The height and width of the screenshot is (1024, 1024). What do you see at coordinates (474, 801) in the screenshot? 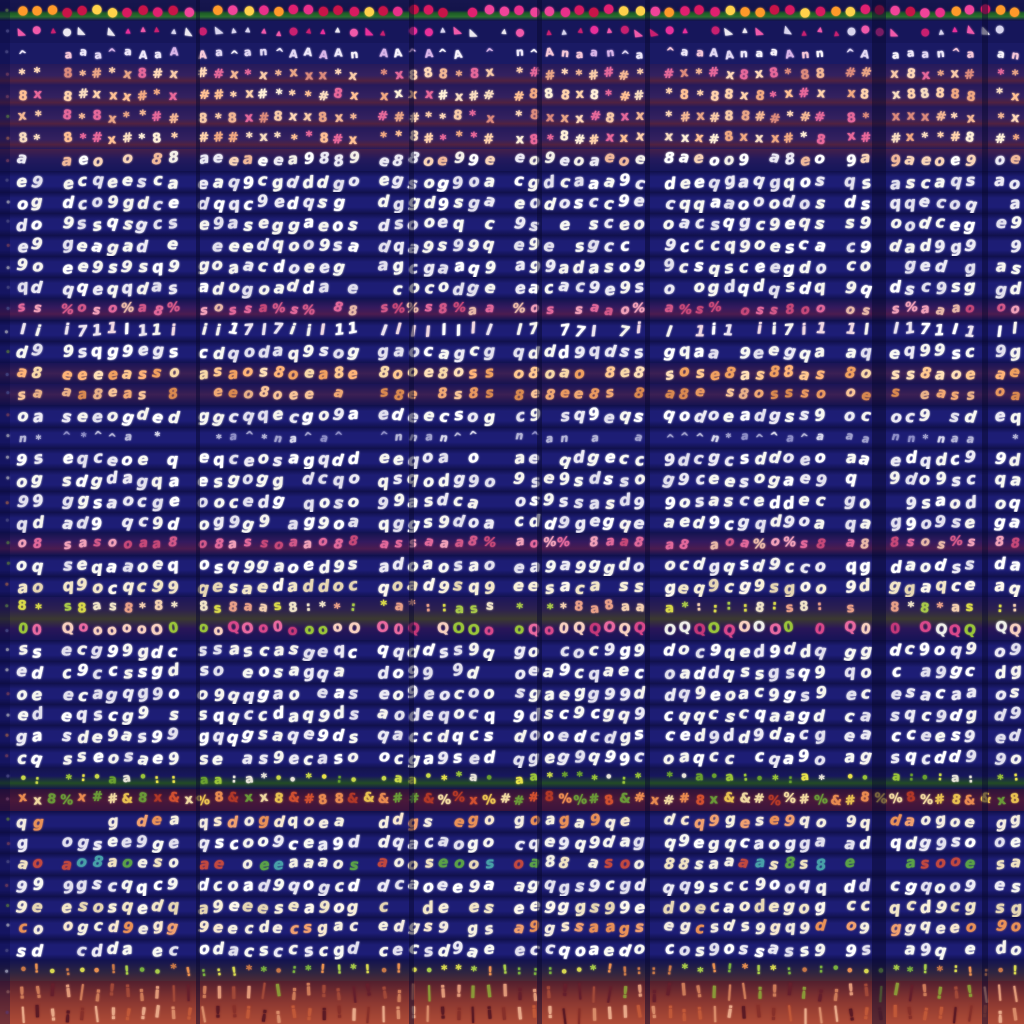
I see `glyph-cell: x` at bounding box center [474, 801].